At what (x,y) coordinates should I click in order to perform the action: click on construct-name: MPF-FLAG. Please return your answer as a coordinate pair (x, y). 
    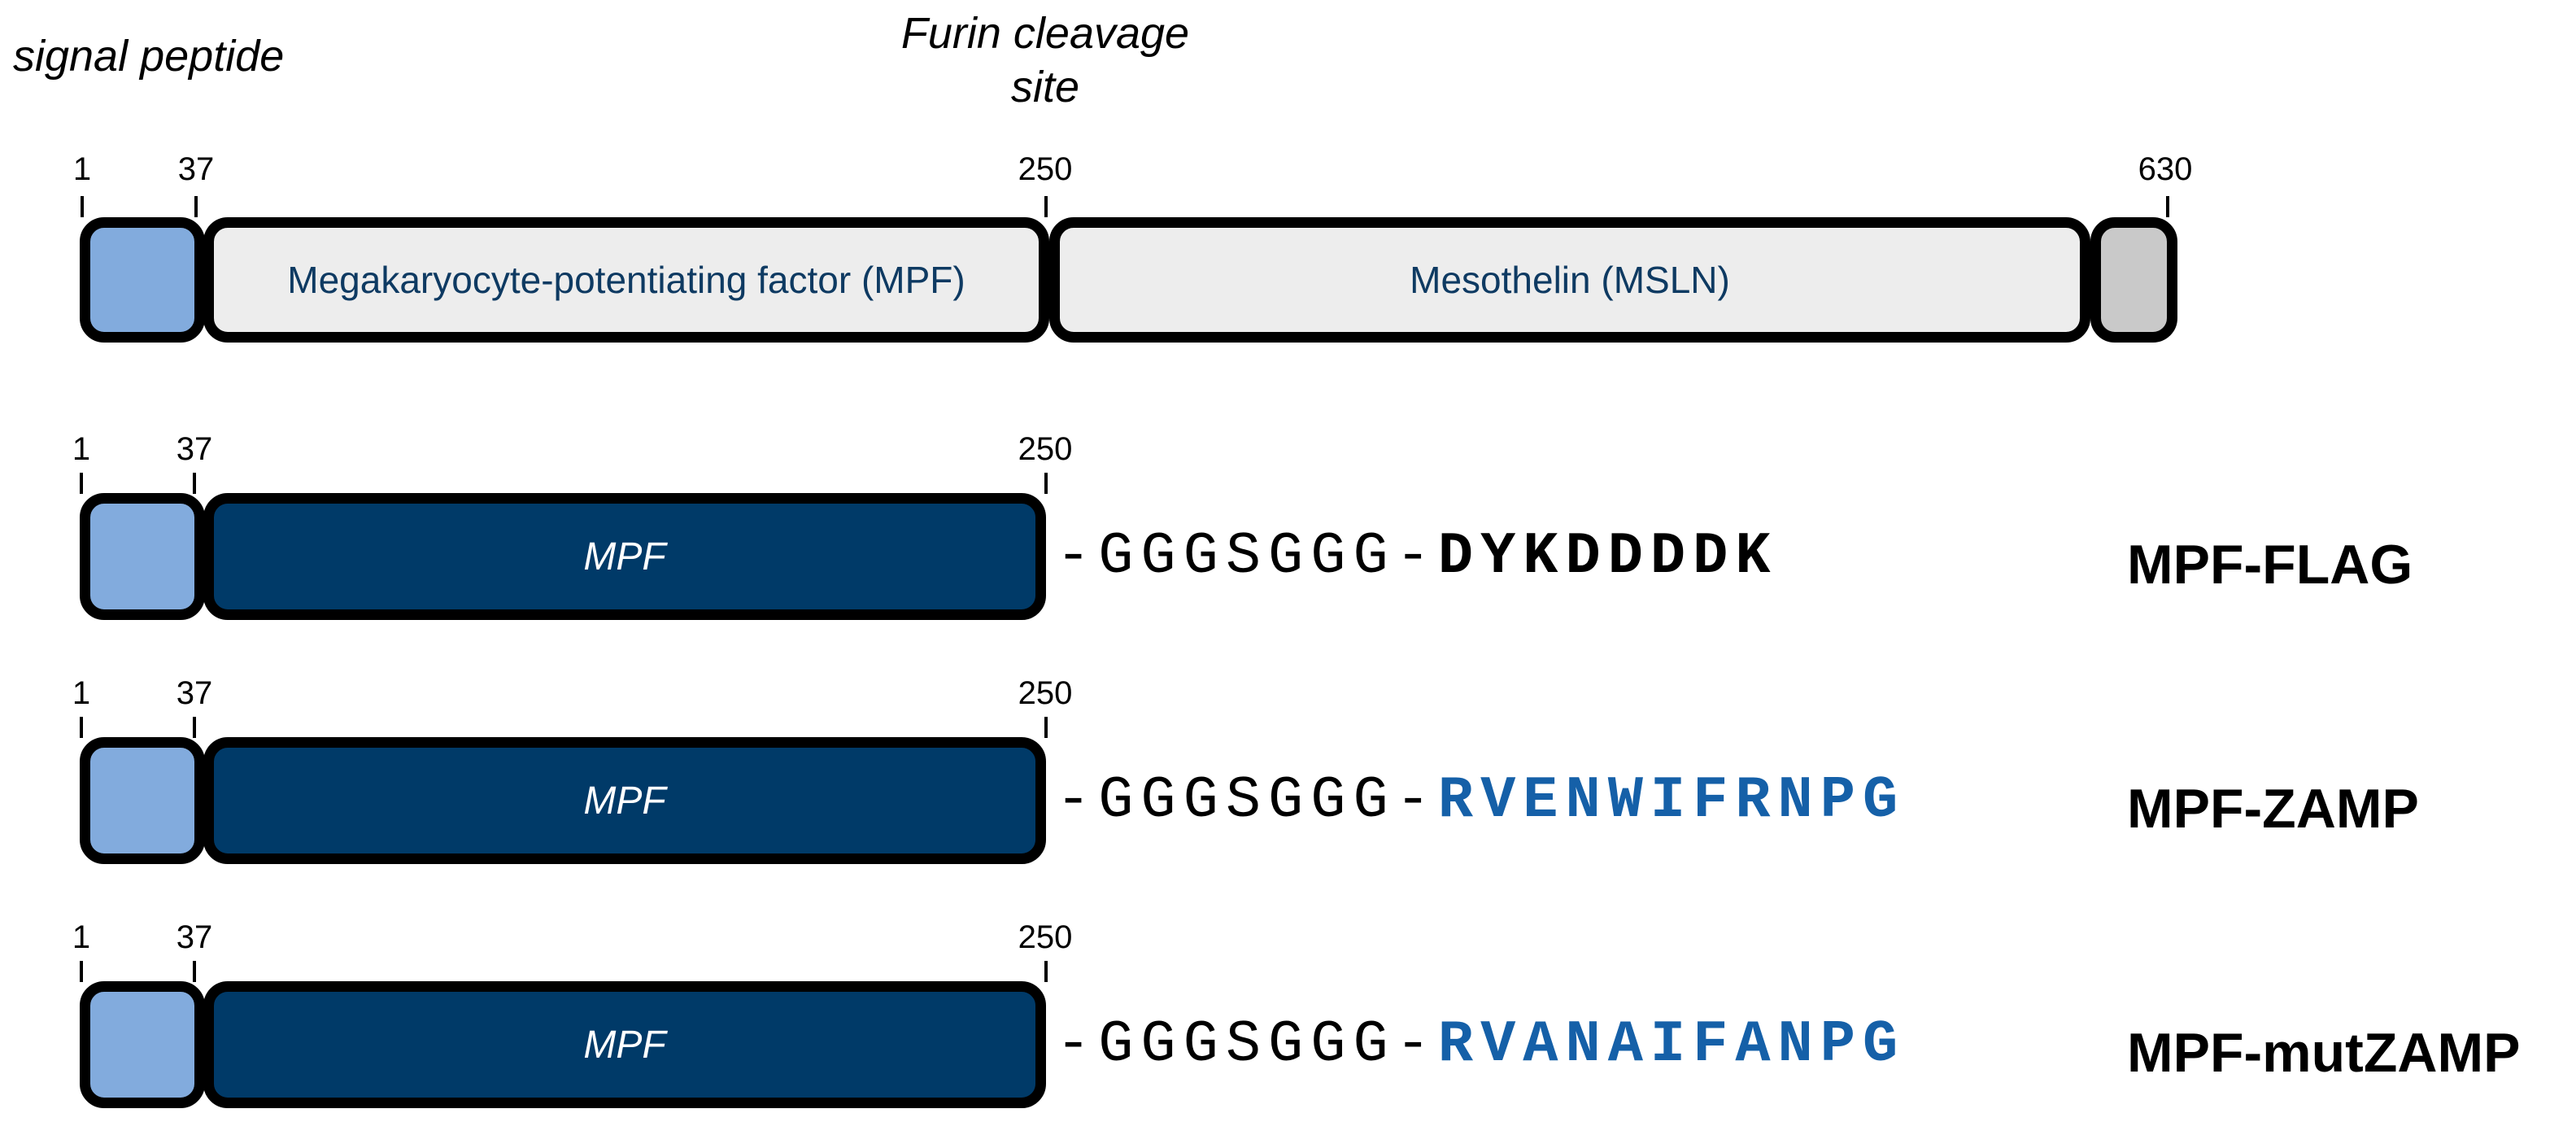
    Looking at the image, I should click on (2270, 565).